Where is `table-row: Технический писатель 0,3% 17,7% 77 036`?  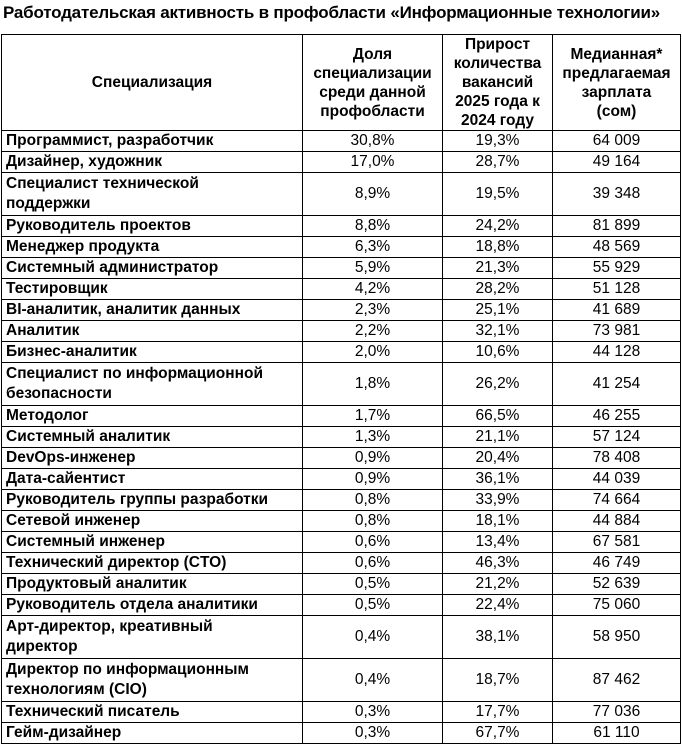 table-row: Технический писатель 0,3% 17,7% 77 036 is located at coordinates (341, 712).